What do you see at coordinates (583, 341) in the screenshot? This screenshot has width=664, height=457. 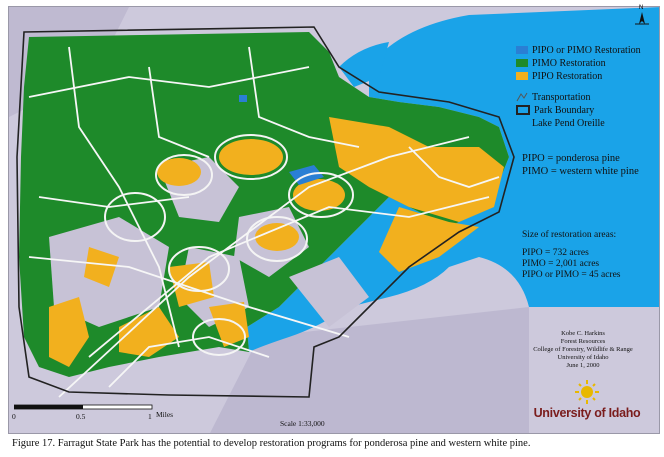 I see `credit-line: Forest Resources` at bounding box center [583, 341].